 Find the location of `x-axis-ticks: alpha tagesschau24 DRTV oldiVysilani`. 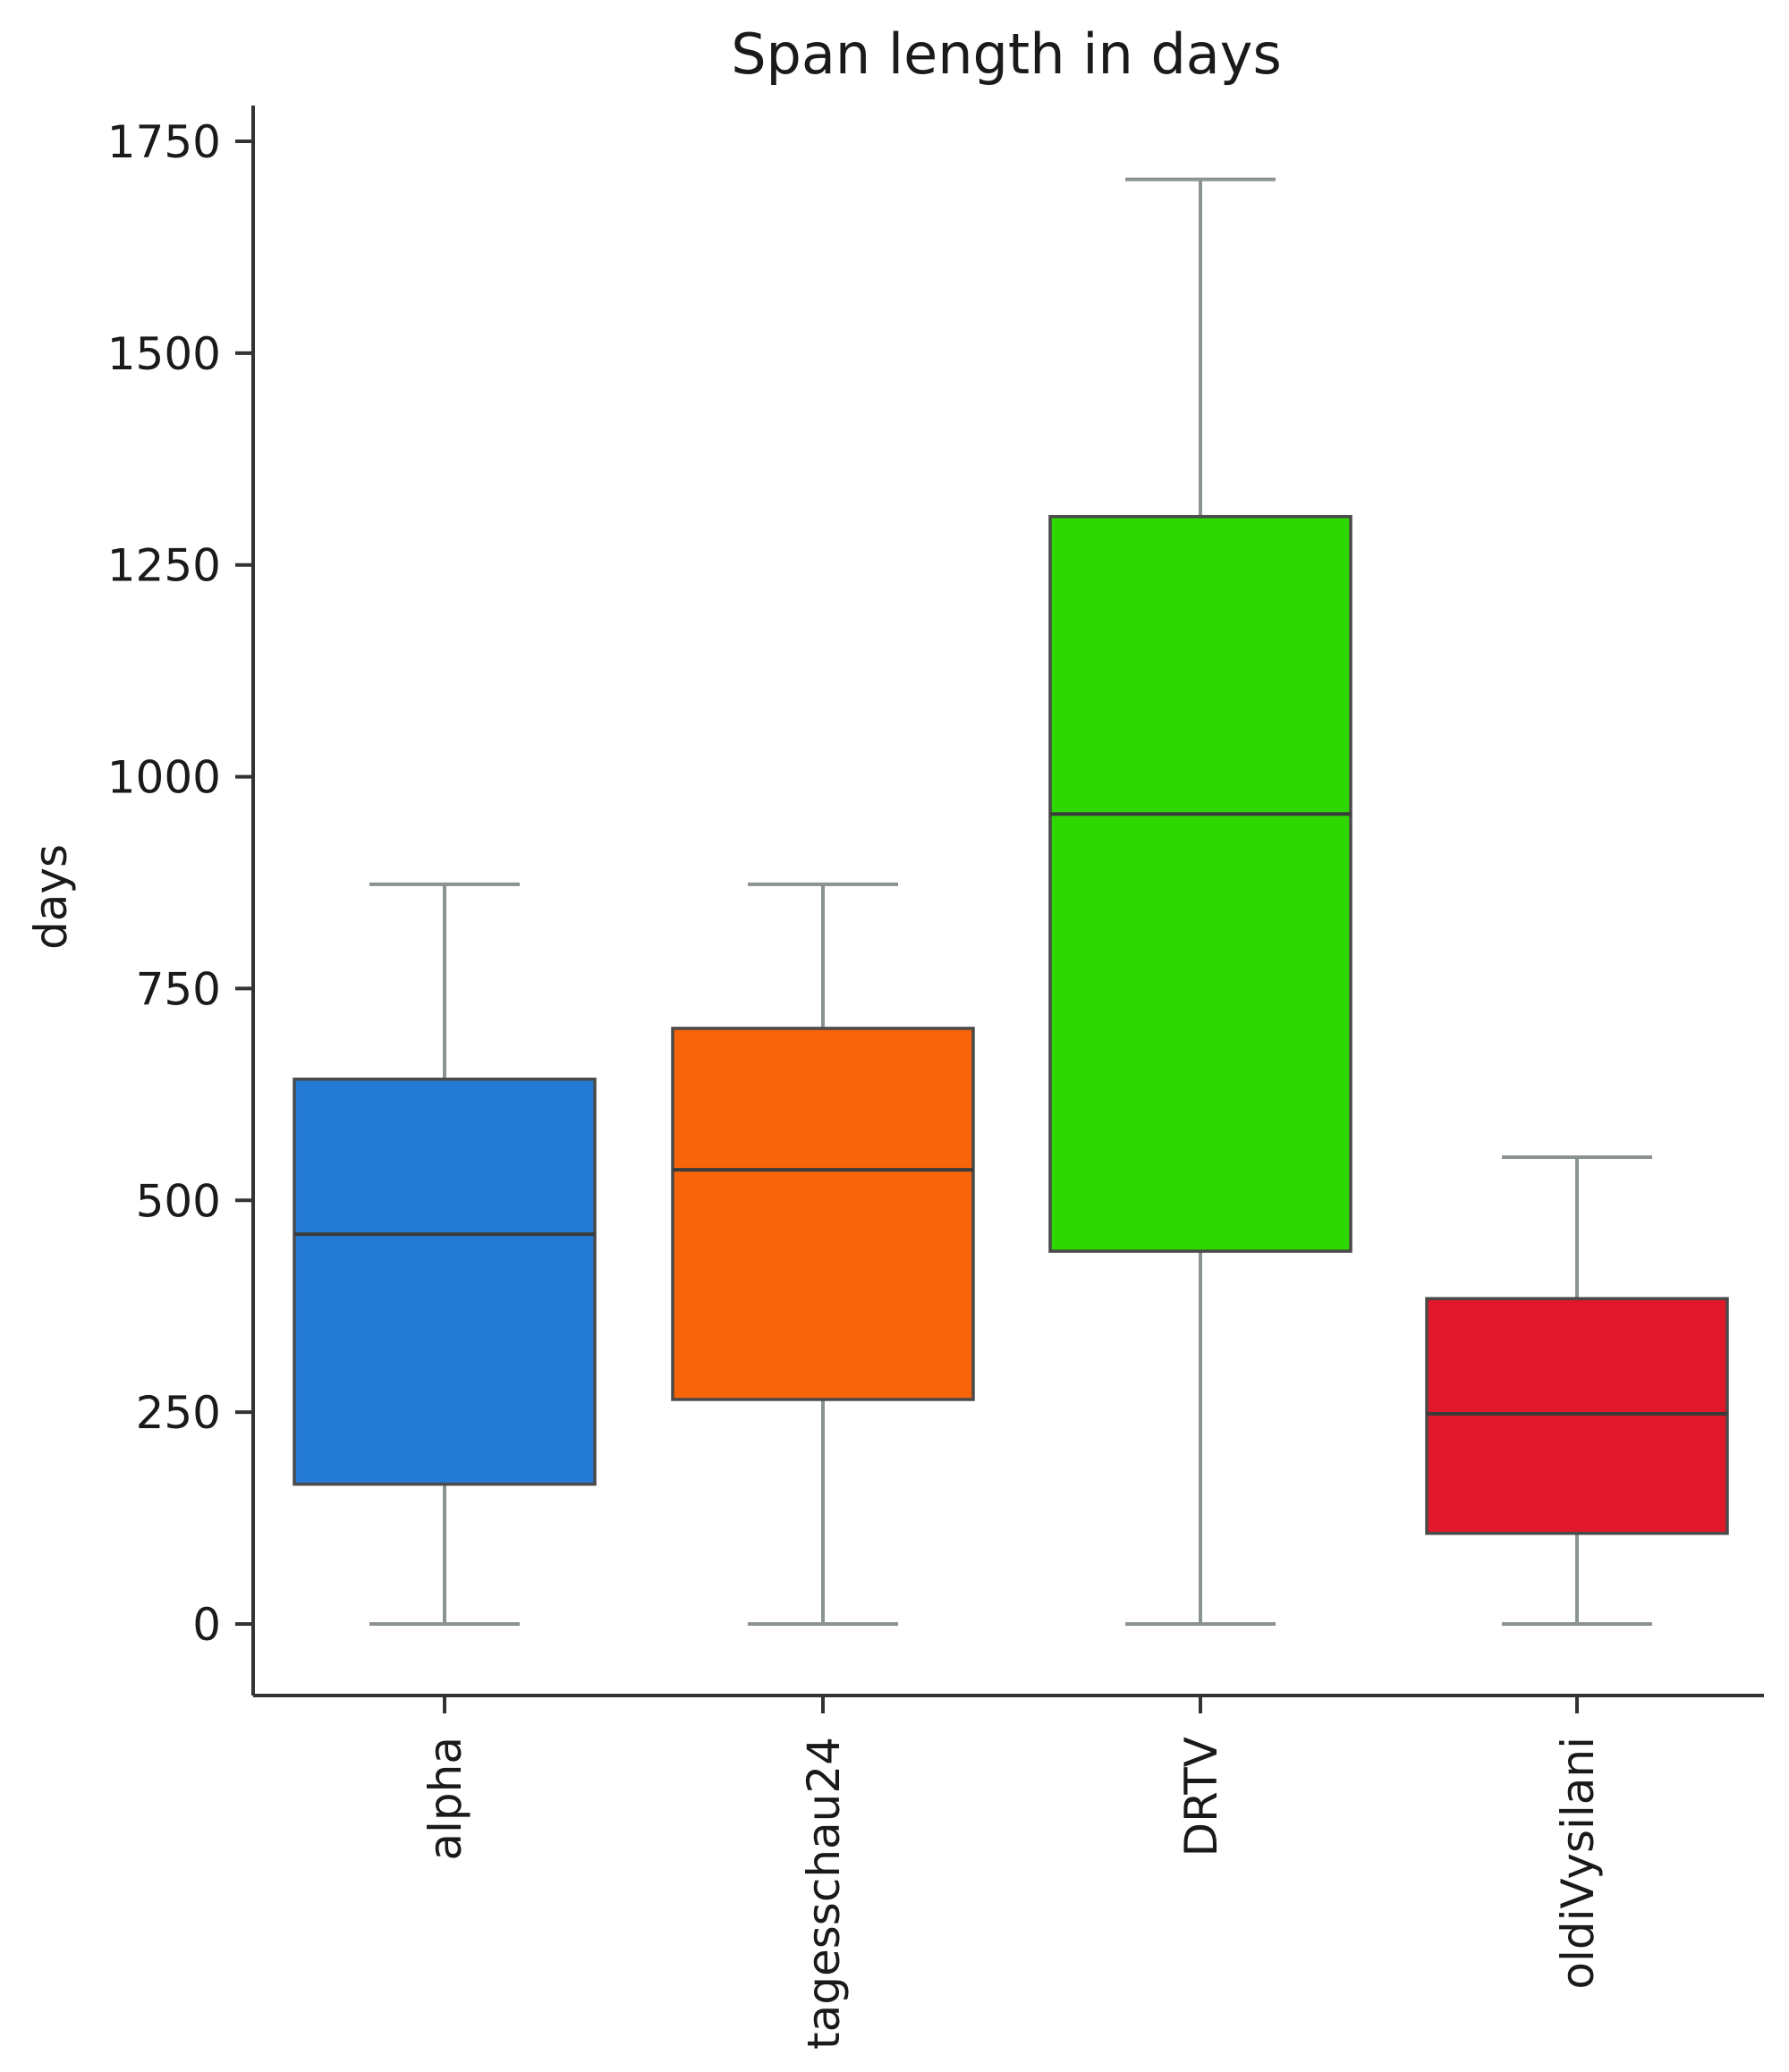

x-axis-ticks: alpha tagesschau24 DRTV oldiVysilani is located at coordinates (1012, 1873).